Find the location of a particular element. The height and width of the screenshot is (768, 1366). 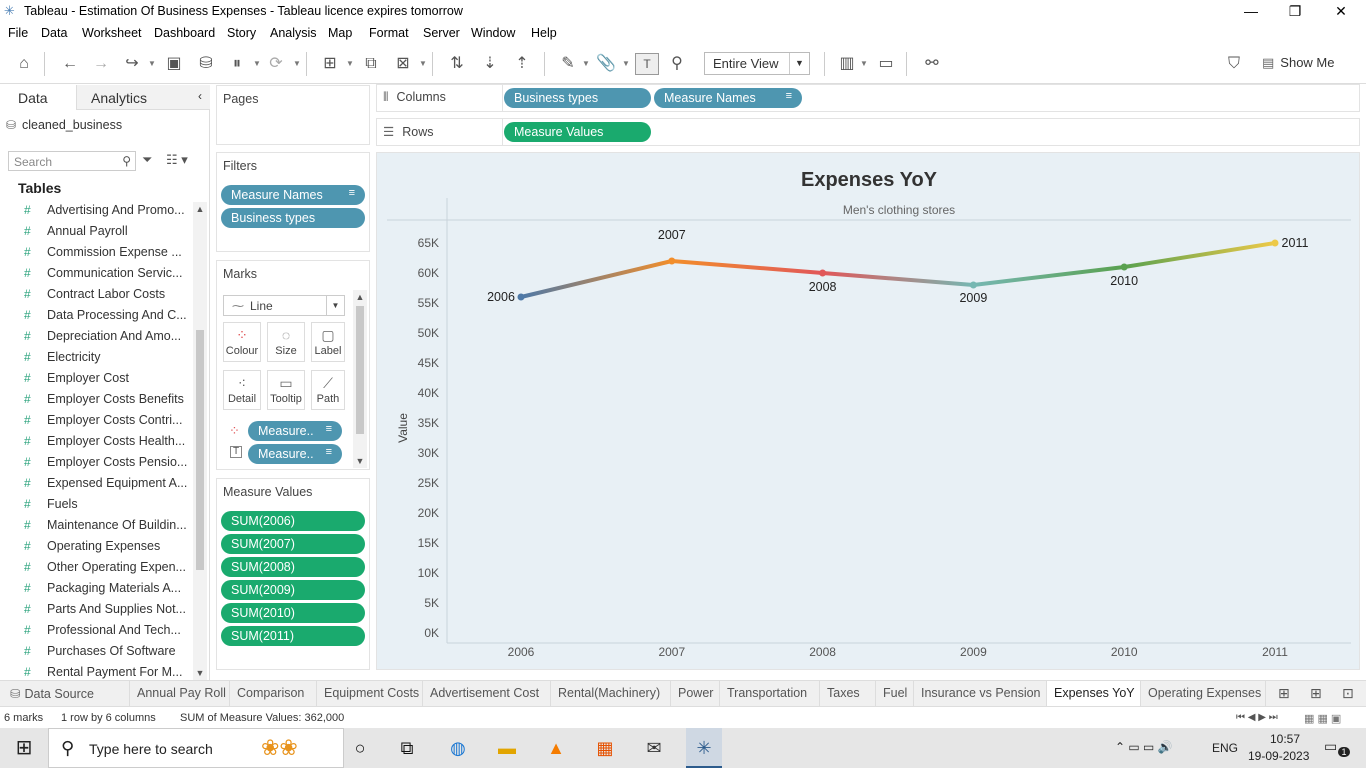

marks-tooltip-button: ▭ Tooltip is located at coordinates (286, 390).